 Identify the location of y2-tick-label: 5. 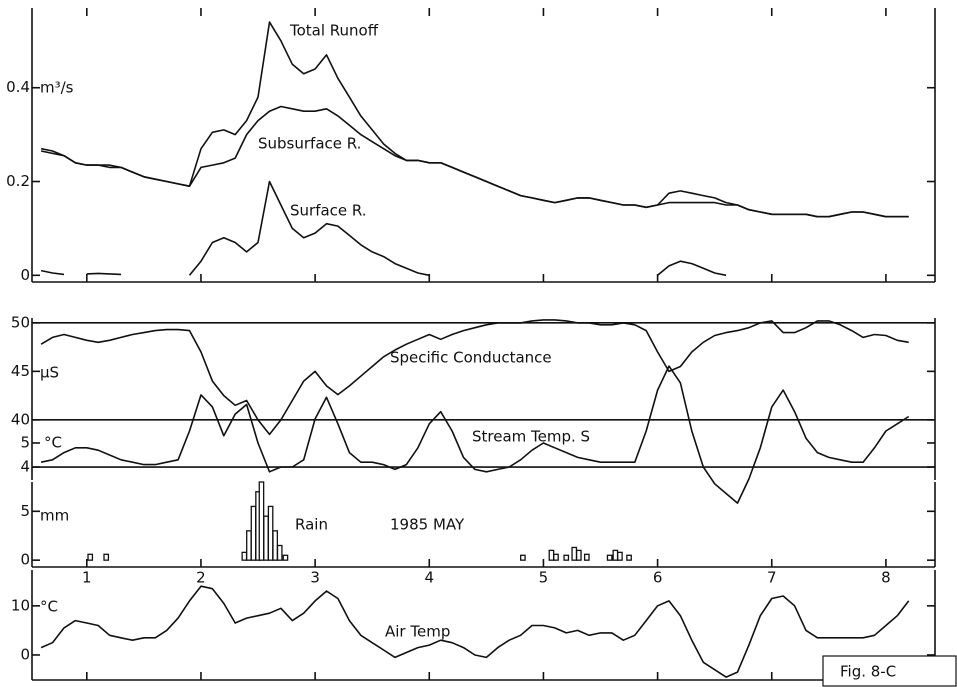
(25, 442).